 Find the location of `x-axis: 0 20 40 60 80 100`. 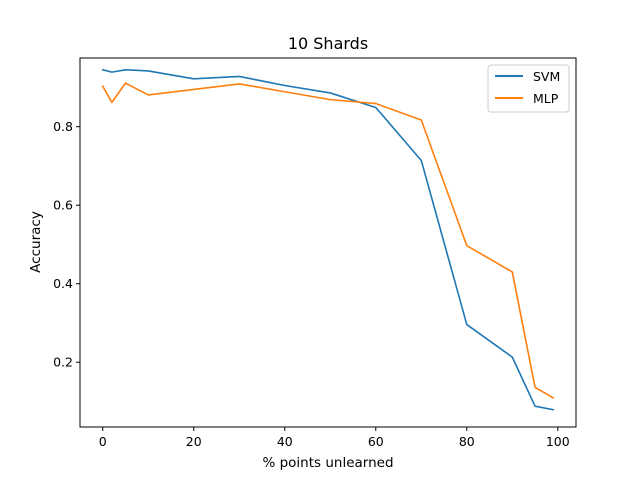

x-axis: 0 20 40 60 80 100 is located at coordinates (334, 438).